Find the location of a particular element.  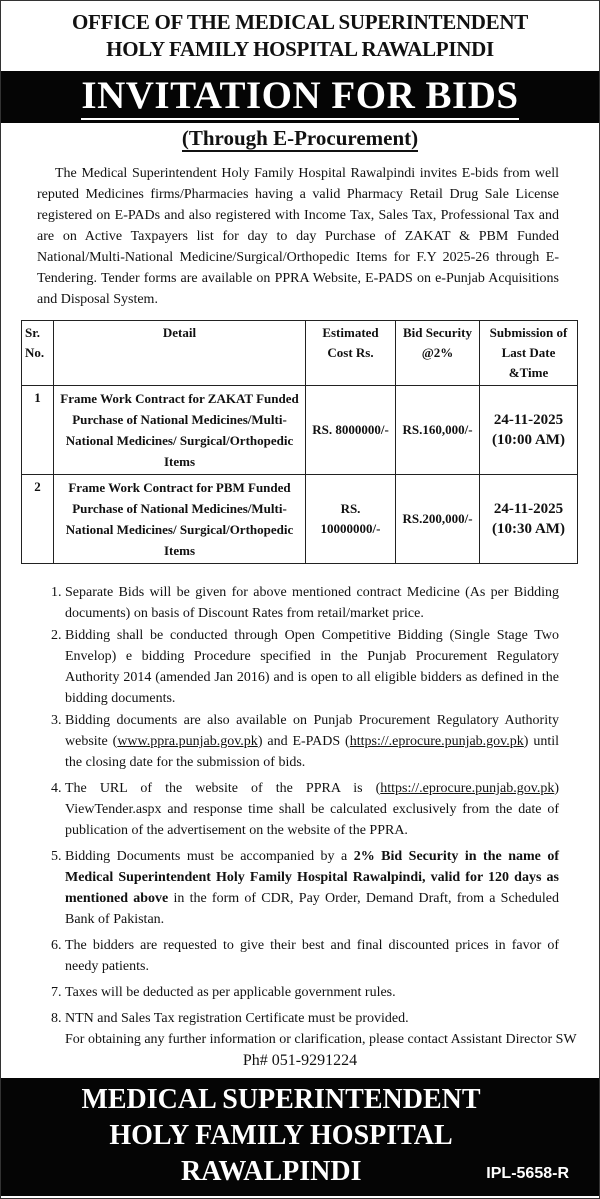

header-sr: Sr. No. is located at coordinates (37, 353).